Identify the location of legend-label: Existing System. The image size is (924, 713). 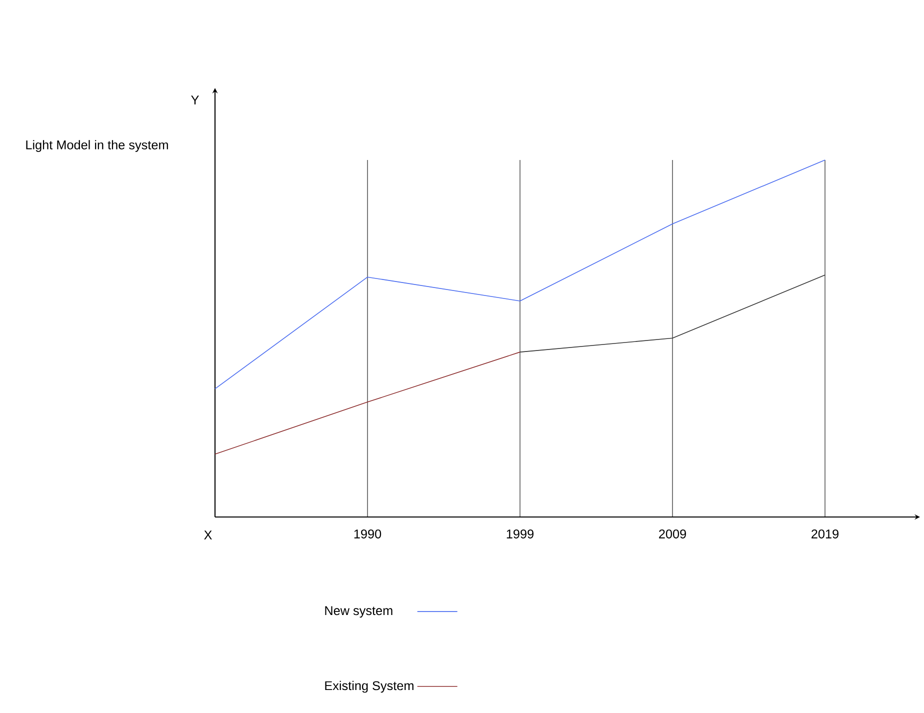
(369, 686).